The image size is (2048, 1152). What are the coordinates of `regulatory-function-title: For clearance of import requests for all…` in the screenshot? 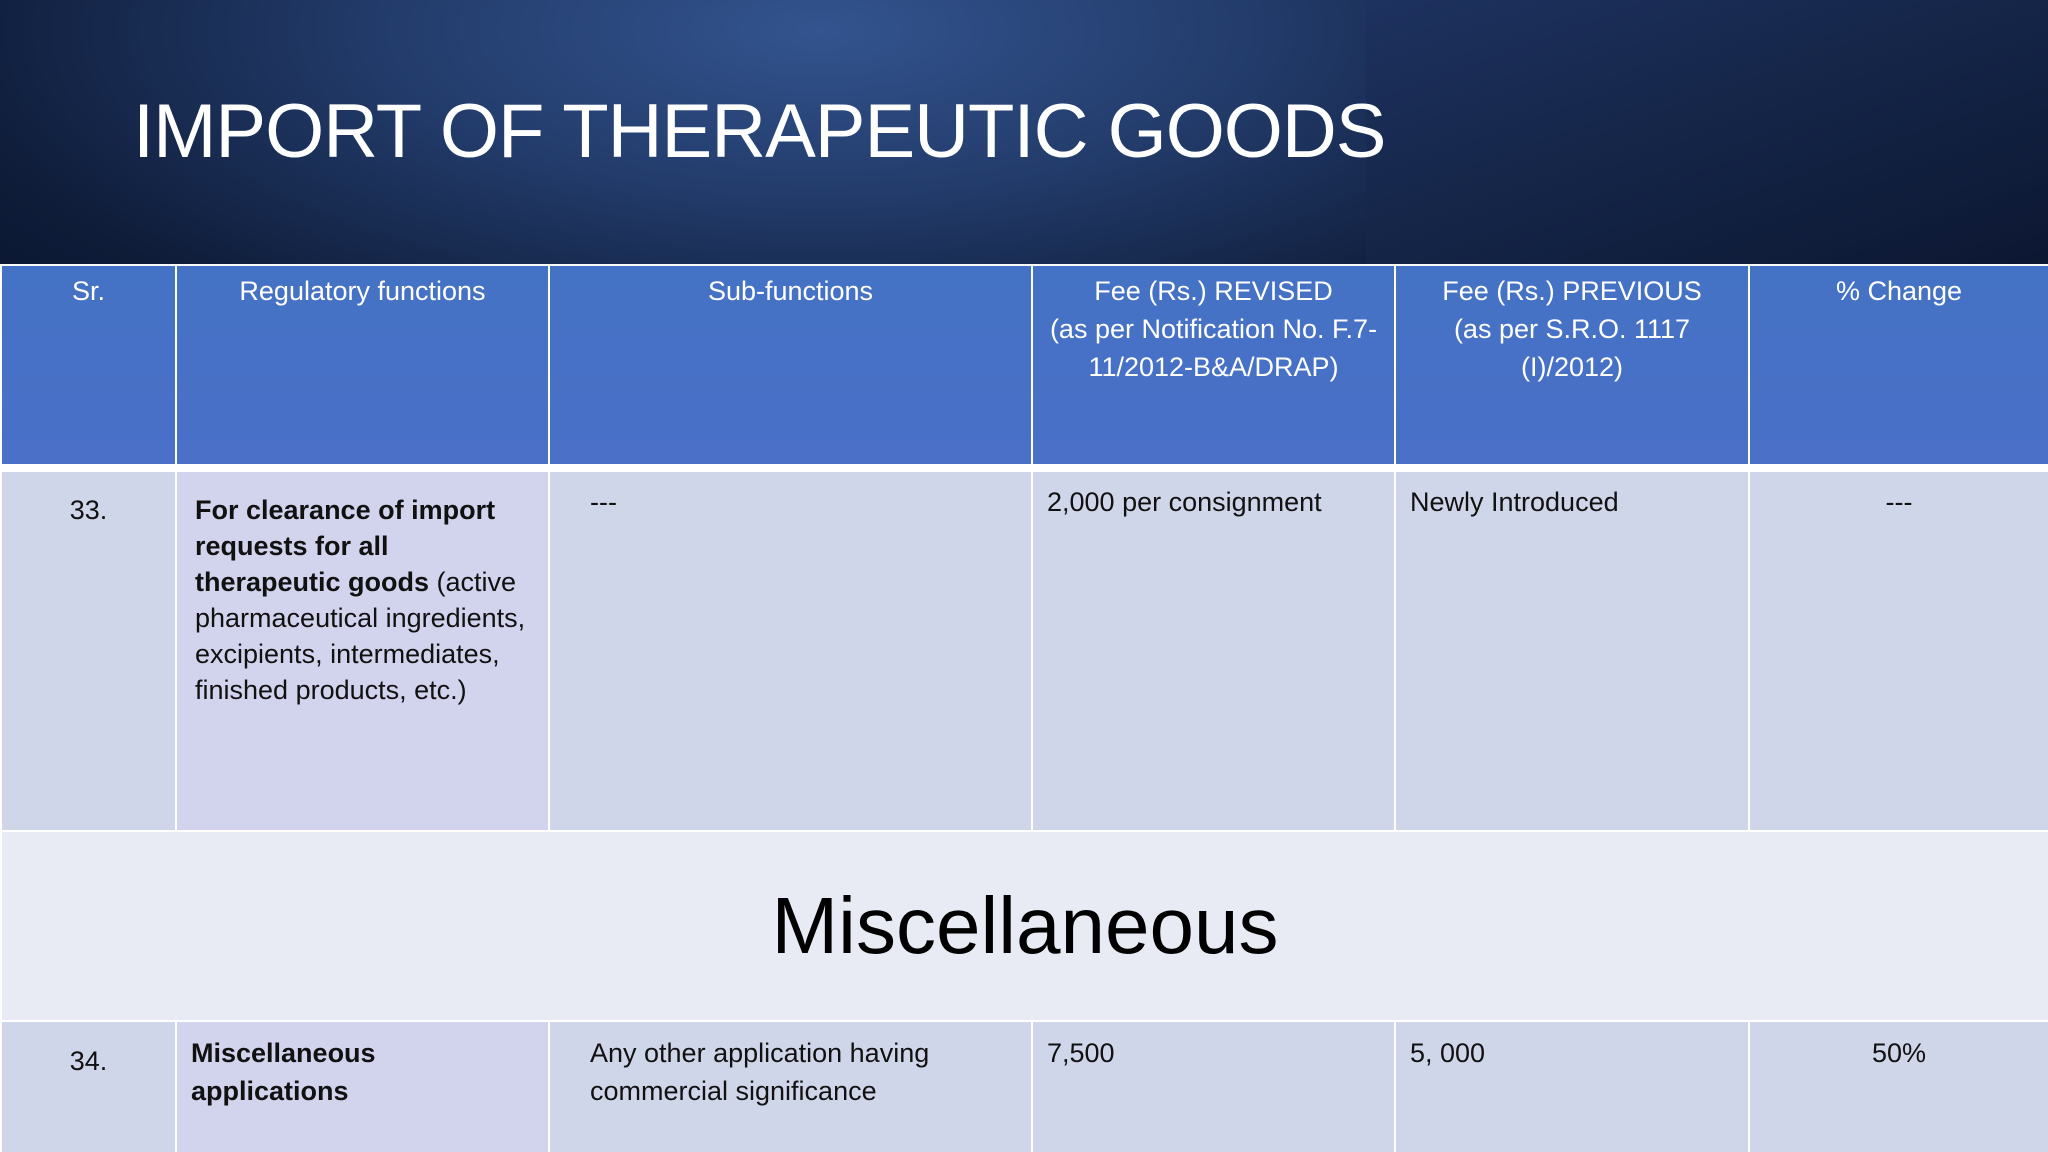 It's located at (345, 546).